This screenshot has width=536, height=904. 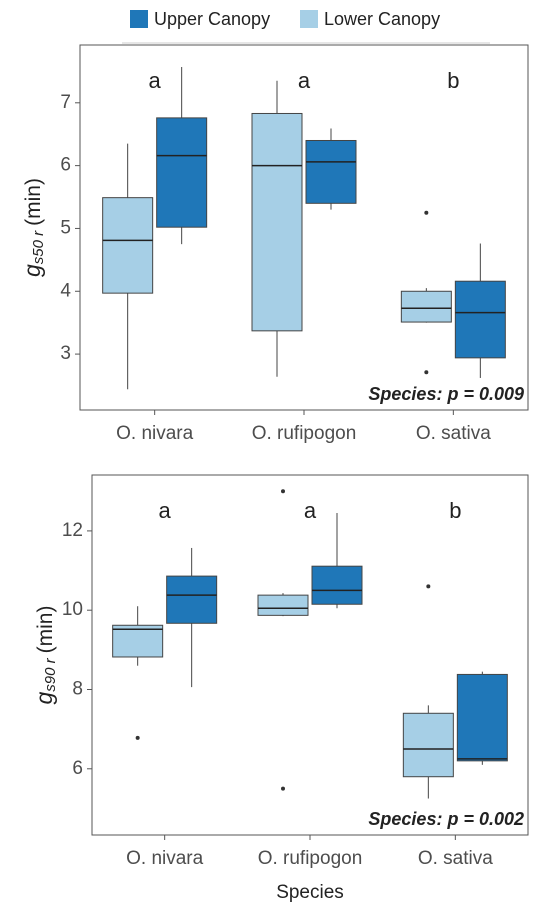 What do you see at coordinates (65, 227) in the screenshot?
I see `y-tick-label: 5` at bounding box center [65, 227].